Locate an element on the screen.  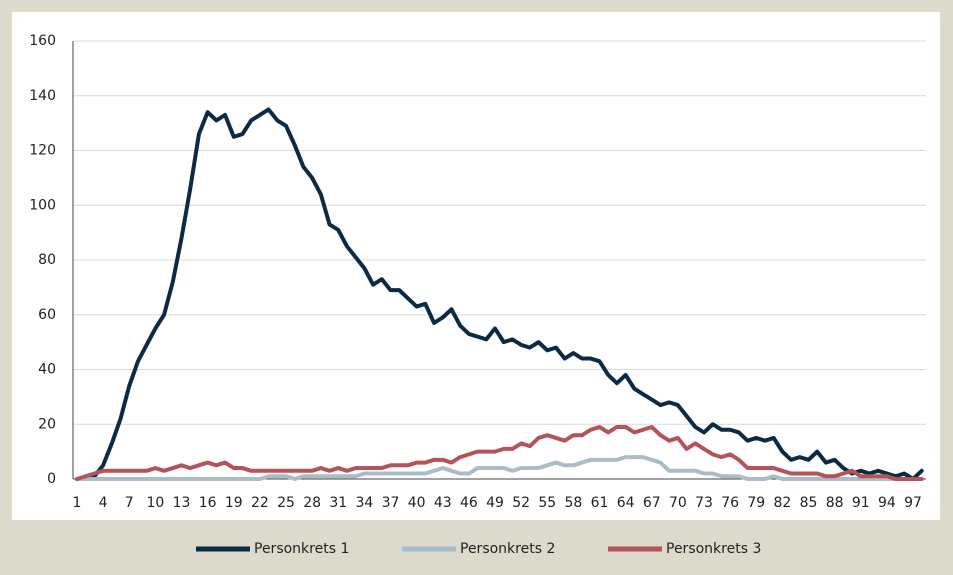
x-tick-label: 79 is located at coordinates (756, 503).